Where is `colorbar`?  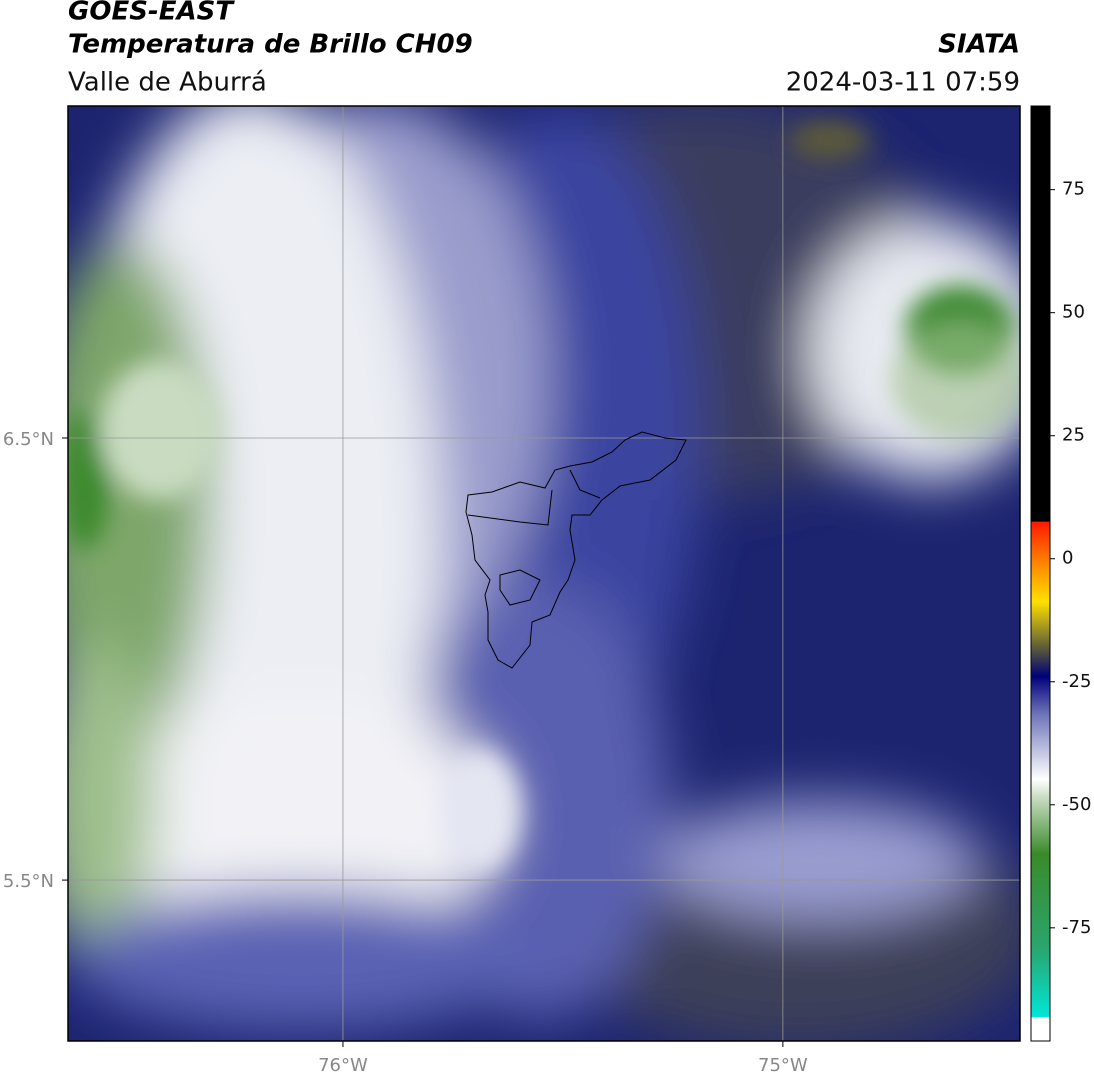 colorbar is located at coordinates (1040, 573).